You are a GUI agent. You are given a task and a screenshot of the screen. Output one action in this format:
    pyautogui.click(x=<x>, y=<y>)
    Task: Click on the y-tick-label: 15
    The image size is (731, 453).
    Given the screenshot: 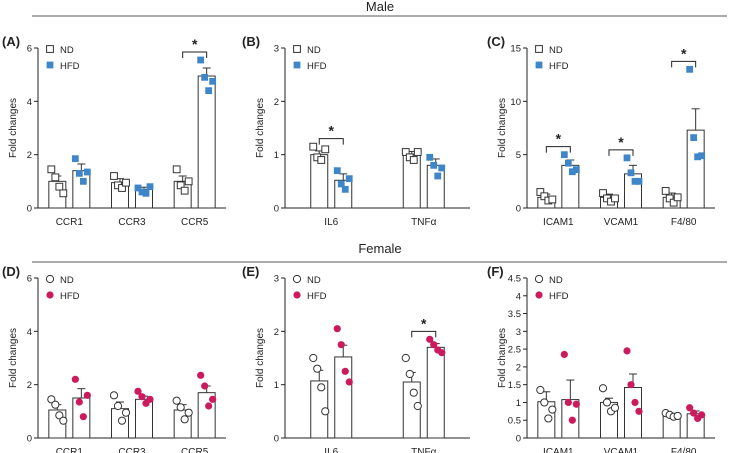 What is the action you would take?
    pyautogui.click(x=515, y=49)
    